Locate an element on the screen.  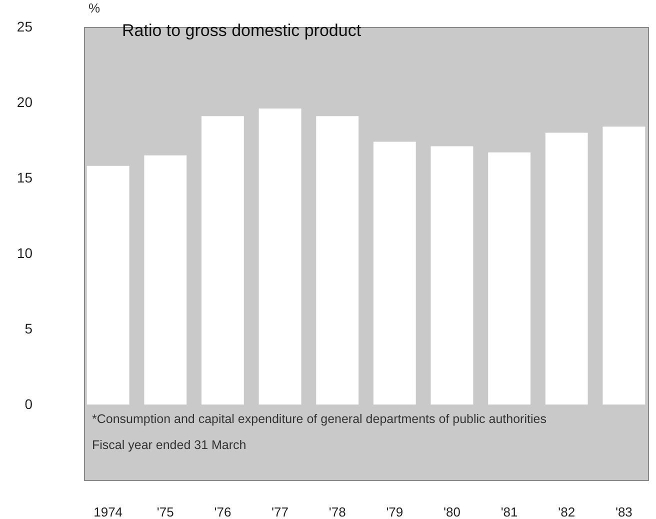
x-tick-label: '77 is located at coordinates (280, 511).